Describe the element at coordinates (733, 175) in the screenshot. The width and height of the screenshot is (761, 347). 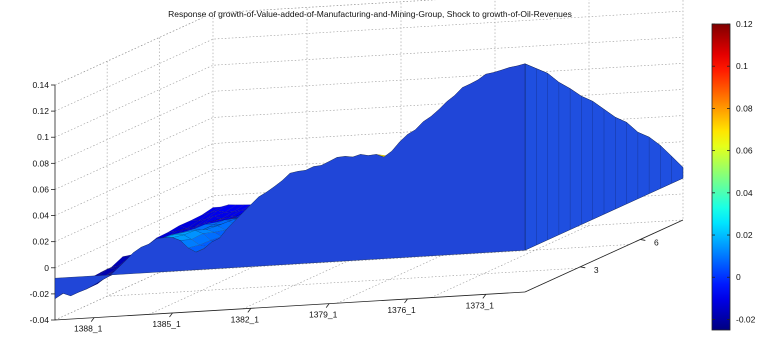
I see `colorbar: -0.02 0 0.02 0.04 0.06 0.08 0.1 0.12` at that location.